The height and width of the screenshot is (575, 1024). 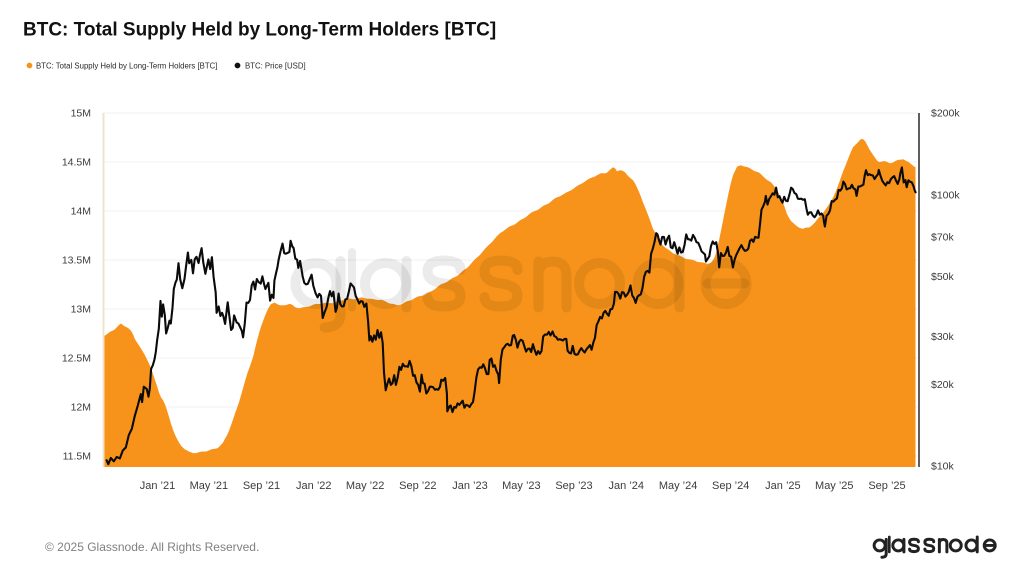 What do you see at coordinates (152, 547) in the screenshot?
I see `svg-text:© 2025 Glassnode. All Rights R: © 2025 Glassnode. All Rights Reserved.` at bounding box center [152, 547].